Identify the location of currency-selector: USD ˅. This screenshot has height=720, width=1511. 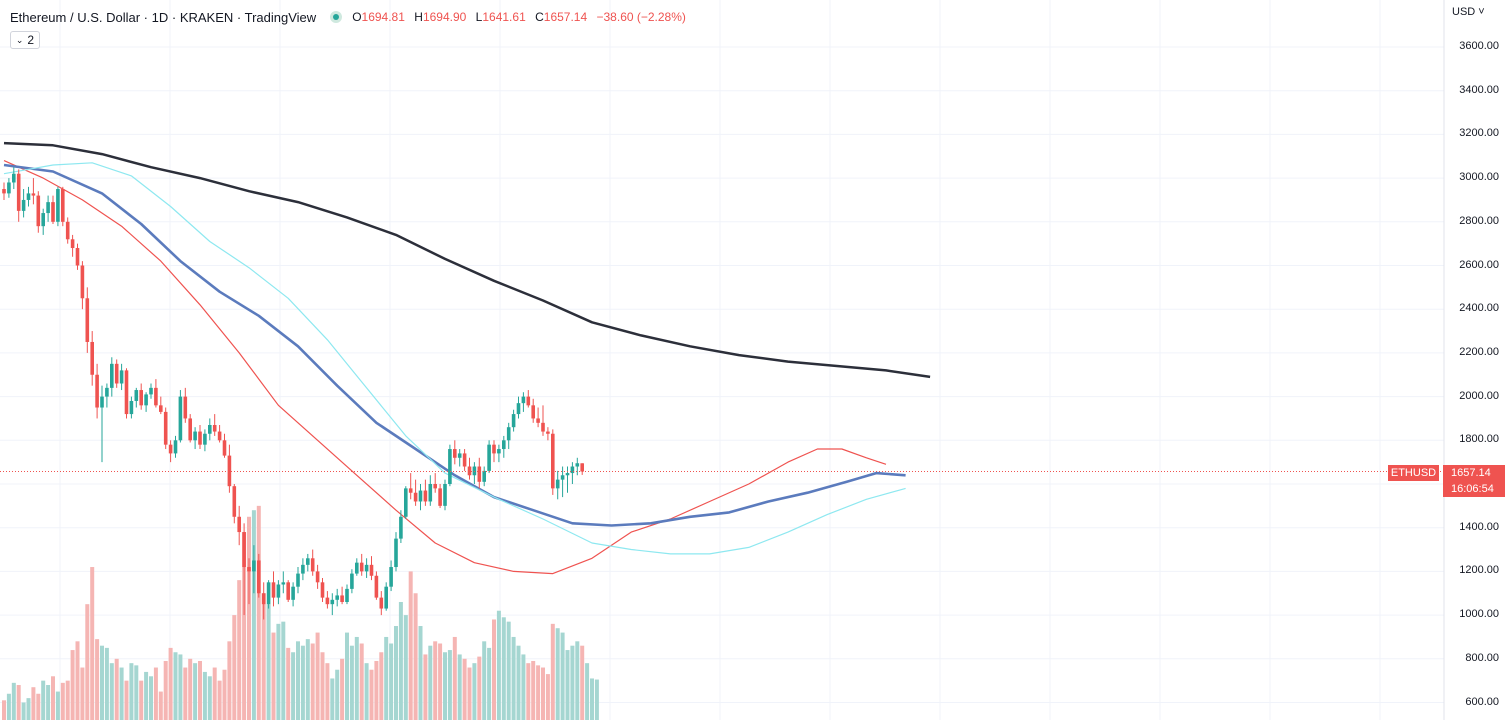
(1468, 12).